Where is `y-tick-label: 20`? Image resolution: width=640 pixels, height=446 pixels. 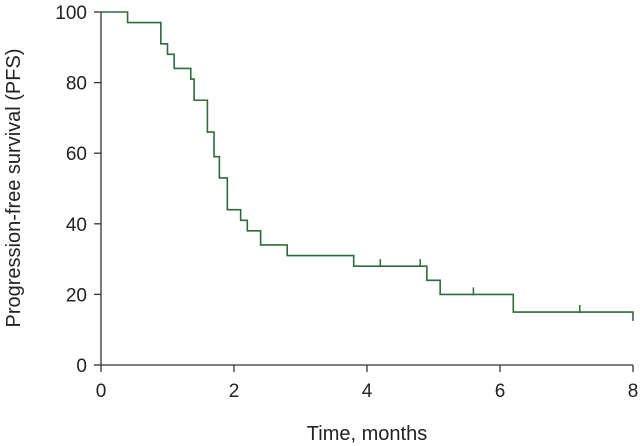 y-tick-label: 20 is located at coordinates (76, 295).